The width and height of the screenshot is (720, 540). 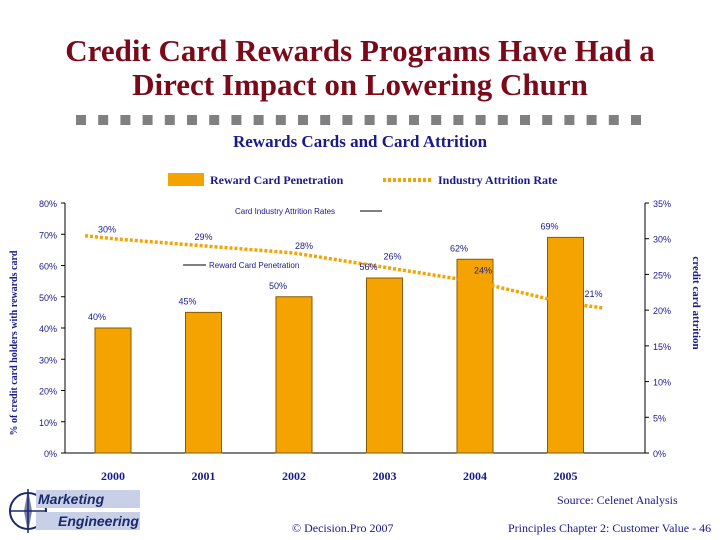 What do you see at coordinates (107, 230) in the screenshot?
I see `line-data-label: 30%` at bounding box center [107, 230].